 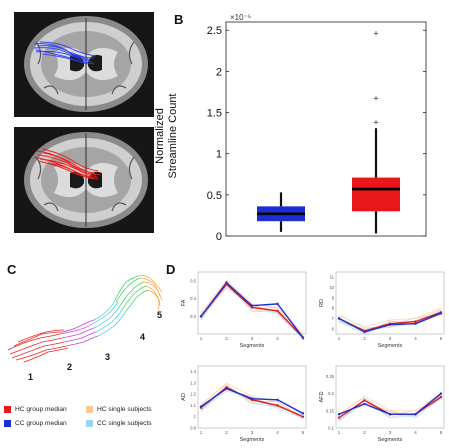 I want to click on y-tick-label: 2.5, so click(x=214, y=31).